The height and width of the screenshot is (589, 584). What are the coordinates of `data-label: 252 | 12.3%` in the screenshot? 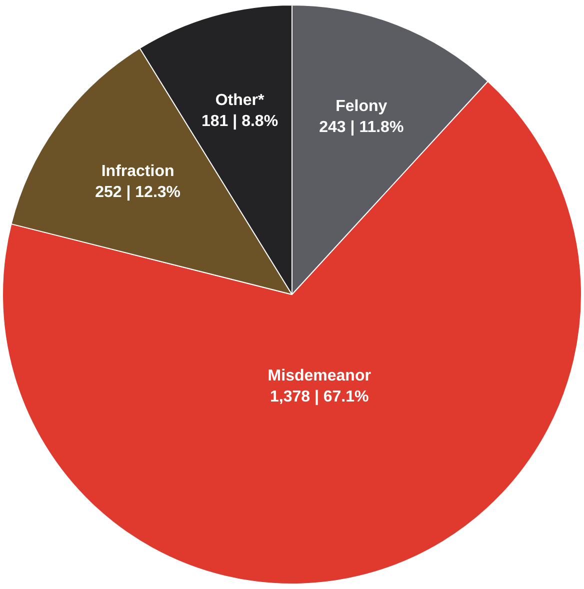 It's located at (138, 193).